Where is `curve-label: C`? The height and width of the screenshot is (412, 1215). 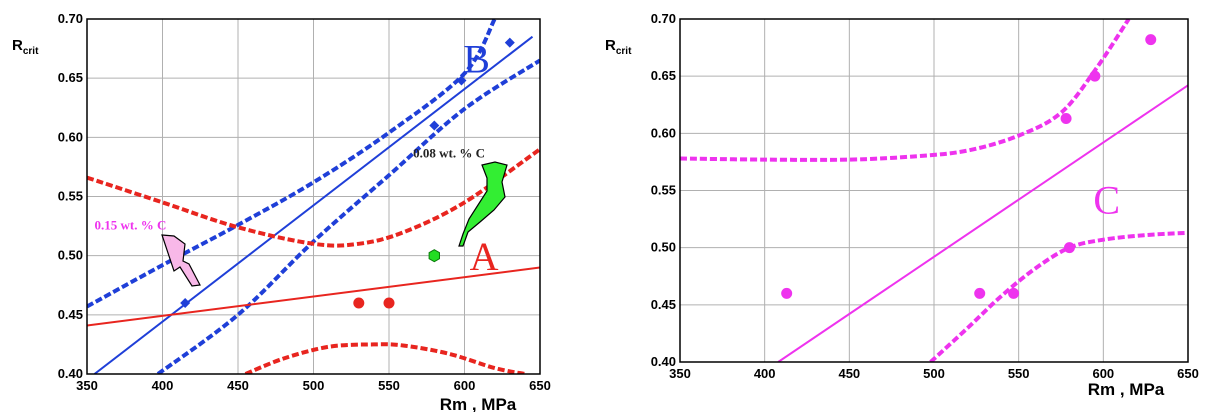 curve-label: C is located at coordinates (1106, 199).